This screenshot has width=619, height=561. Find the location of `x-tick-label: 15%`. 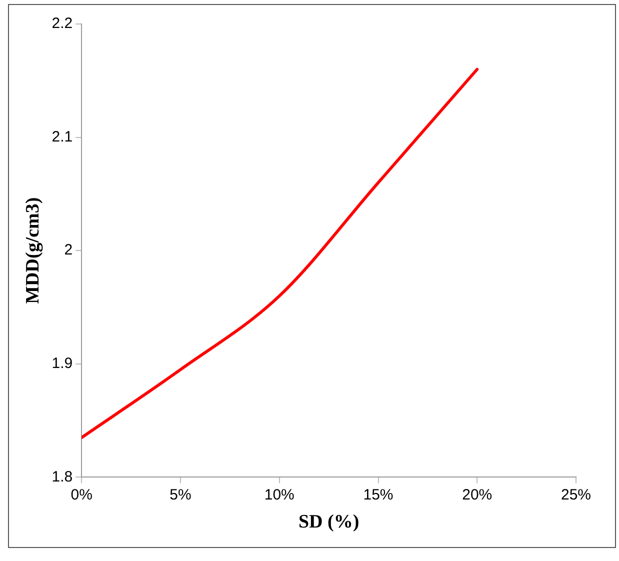

x-tick-label: 15% is located at coordinates (378, 495).